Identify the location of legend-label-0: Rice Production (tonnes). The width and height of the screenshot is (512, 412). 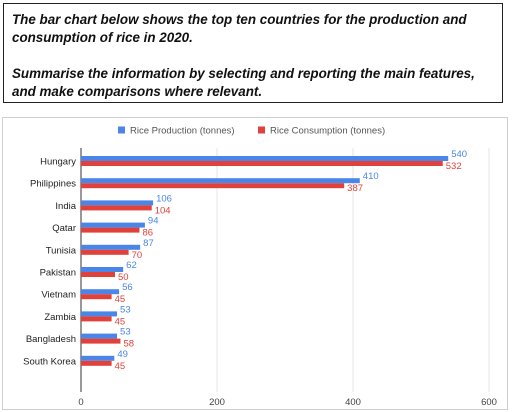
(182, 131).